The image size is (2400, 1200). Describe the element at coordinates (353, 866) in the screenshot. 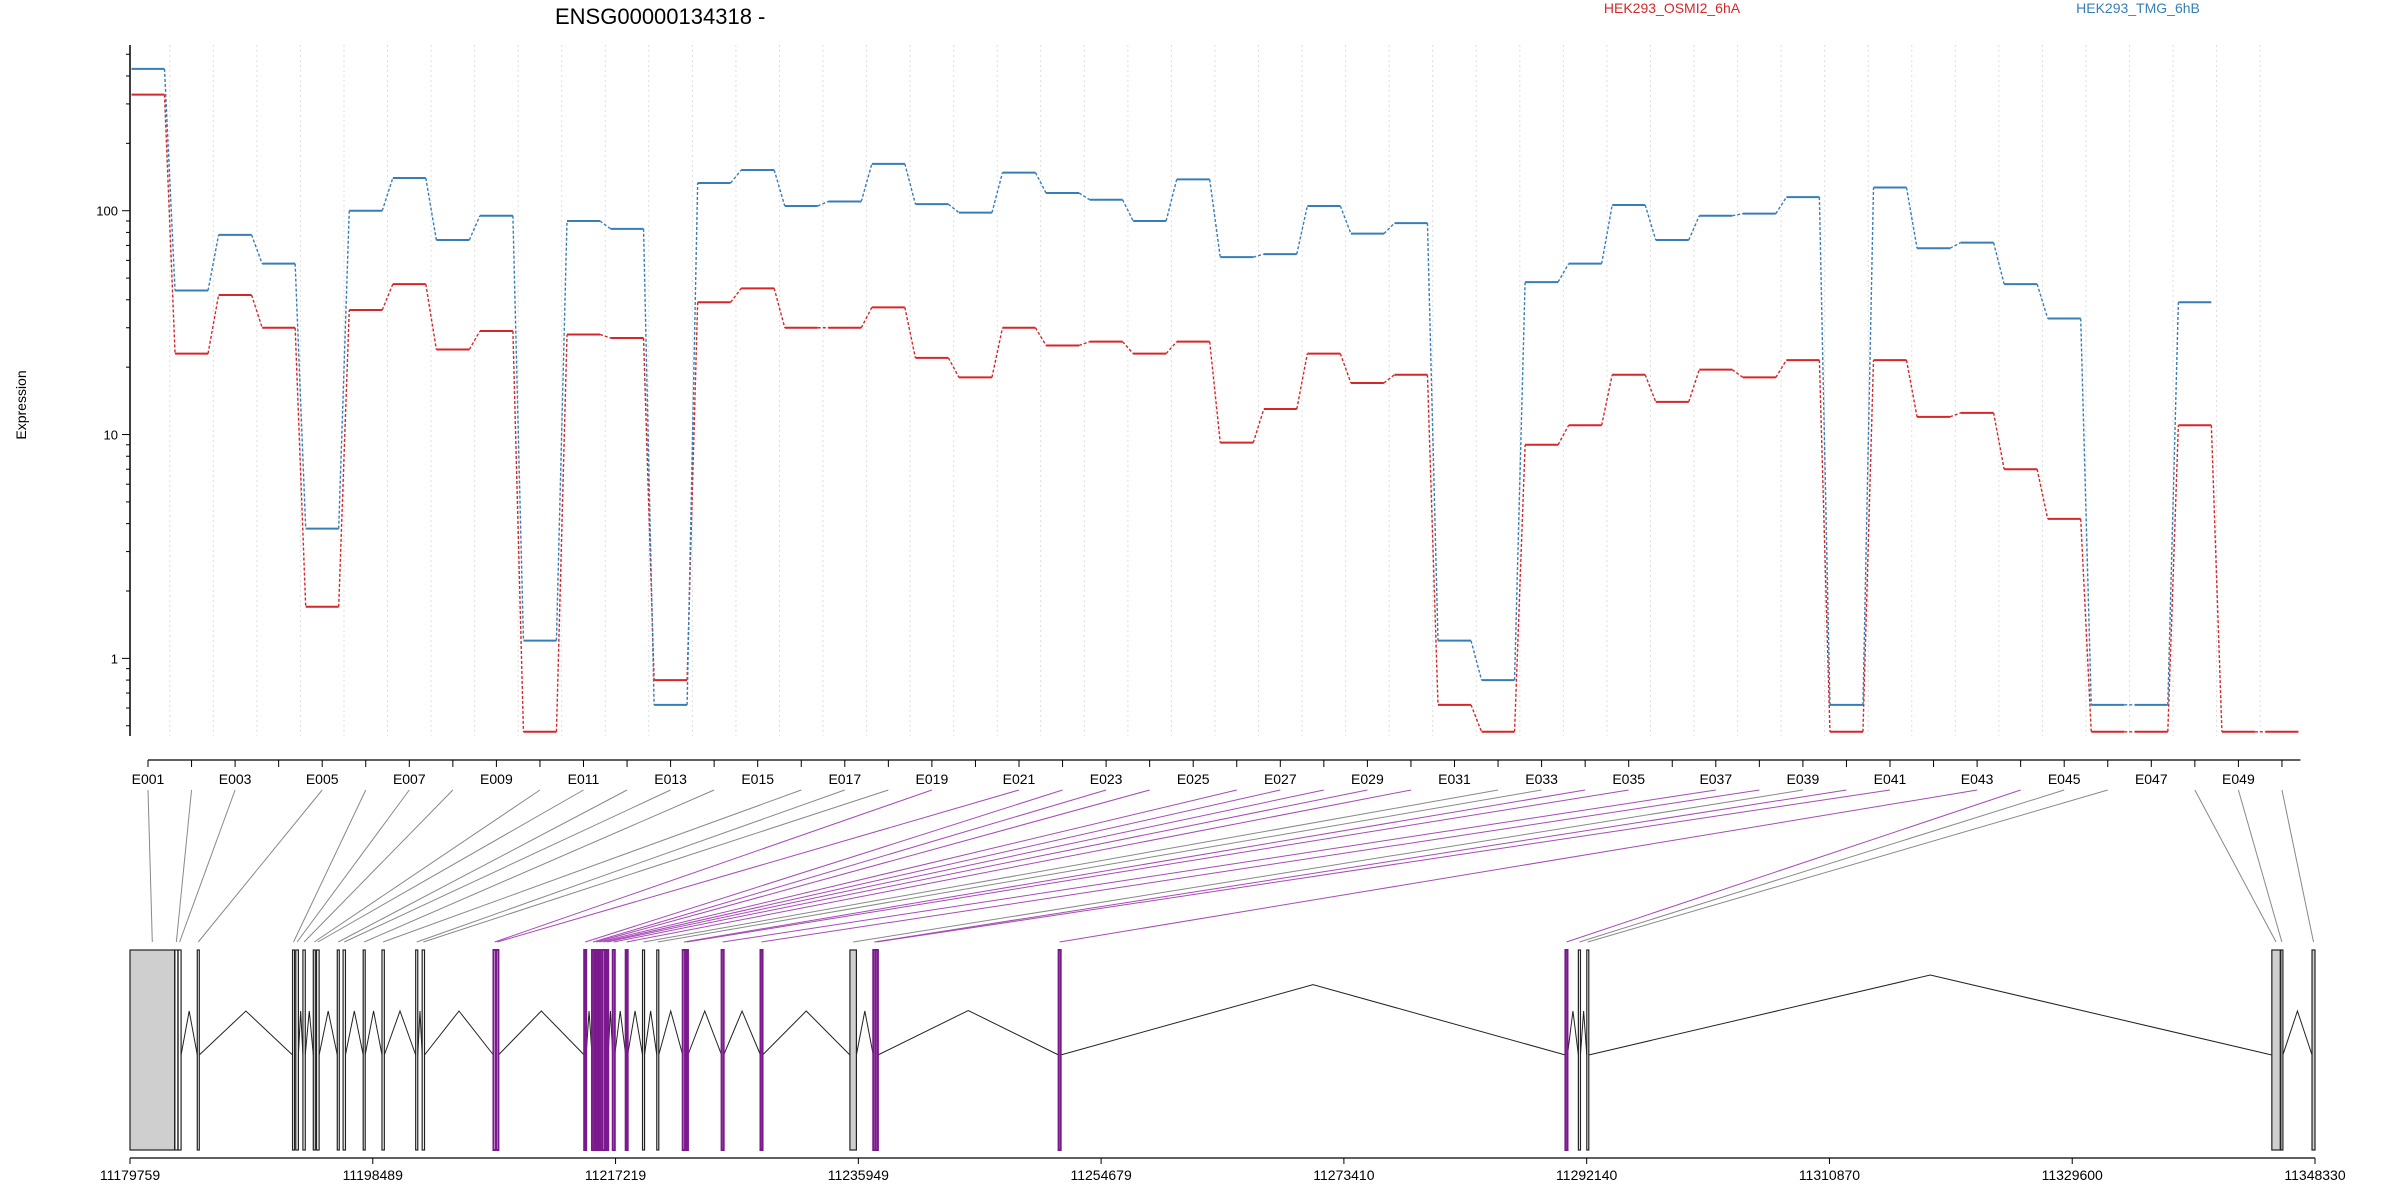

I see `connector-E006` at that location.